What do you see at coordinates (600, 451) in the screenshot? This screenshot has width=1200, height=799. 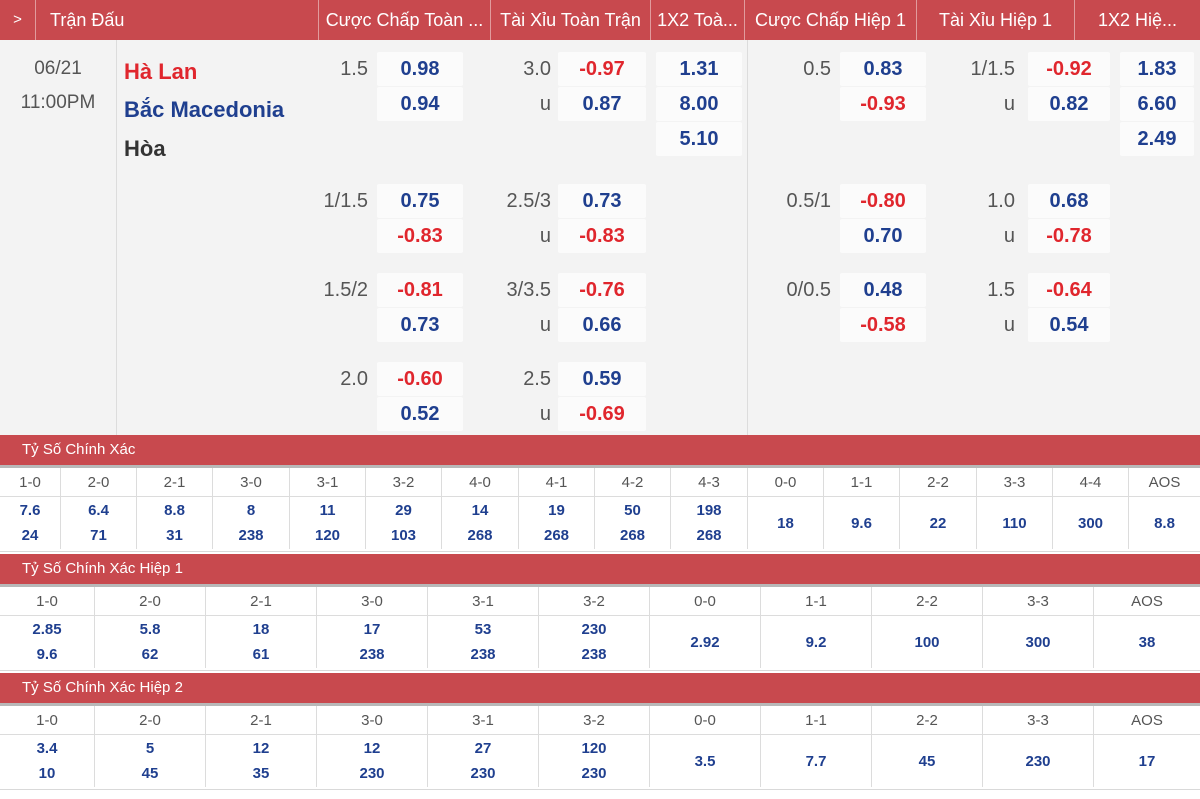 I see `correct-score-header: Tỷ Số Chính Xác` at bounding box center [600, 451].